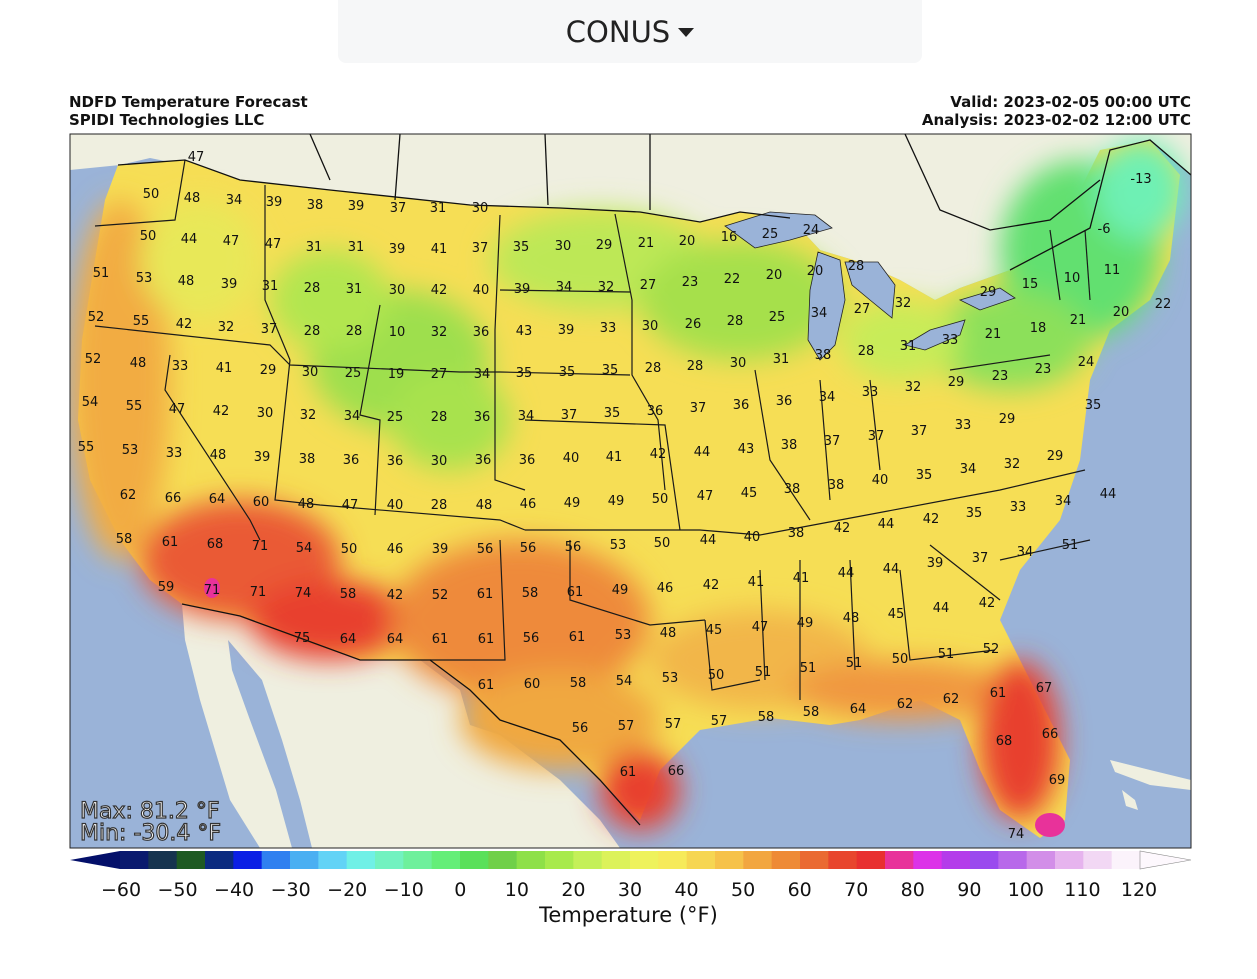 The image size is (1257, 979). I want to click on colorbar-max-arrow, so click(1165, 860).